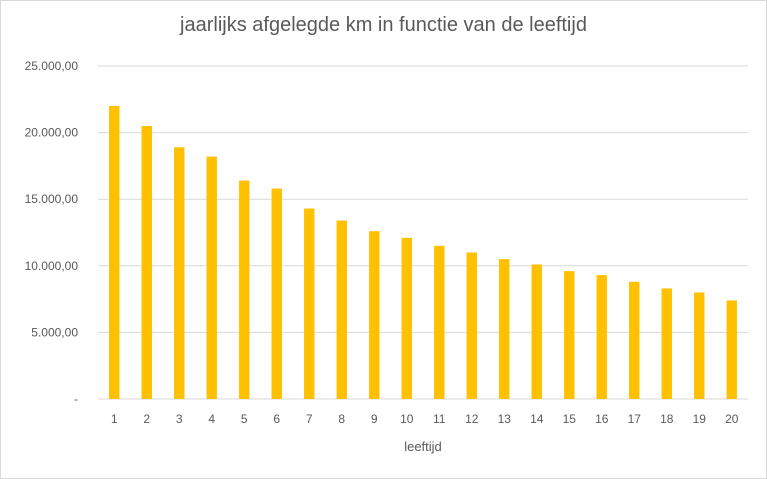 The image size is (767, 479). I want to click on y-tick-label: 5.000,00, so click(54, 332).